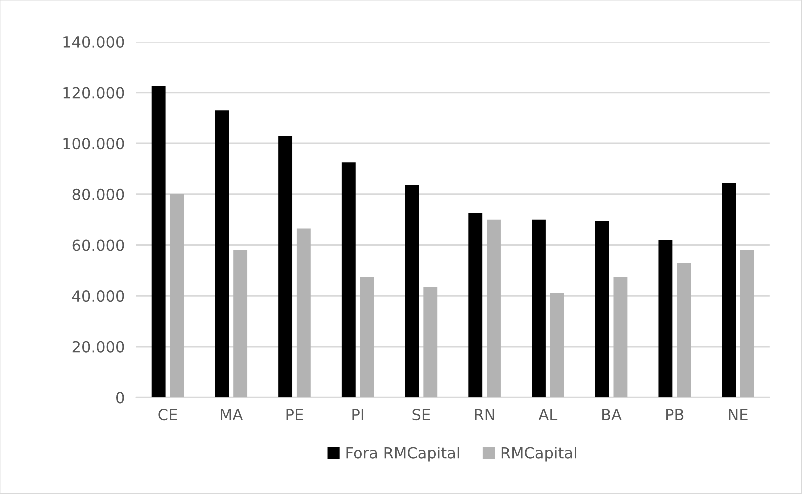  I want to click on y-tick-label: 20.000, so click(98, 347).